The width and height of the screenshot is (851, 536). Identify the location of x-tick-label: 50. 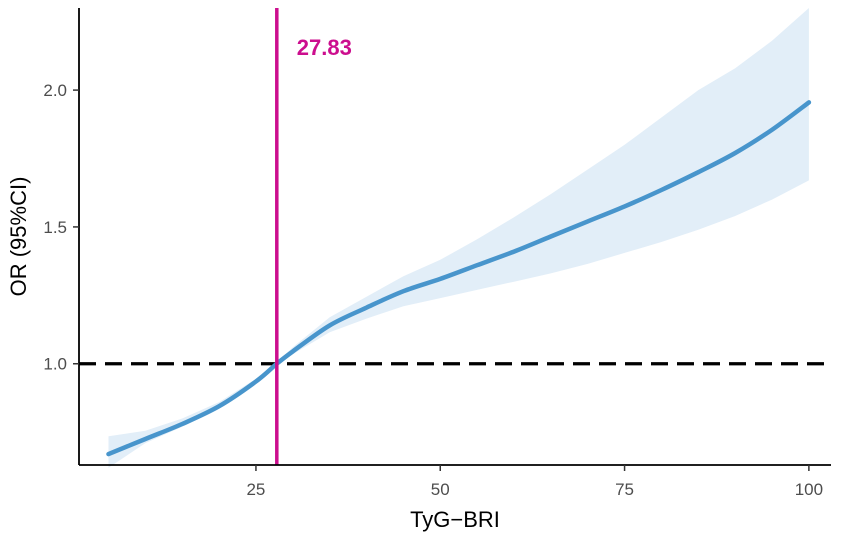
(440, 489).